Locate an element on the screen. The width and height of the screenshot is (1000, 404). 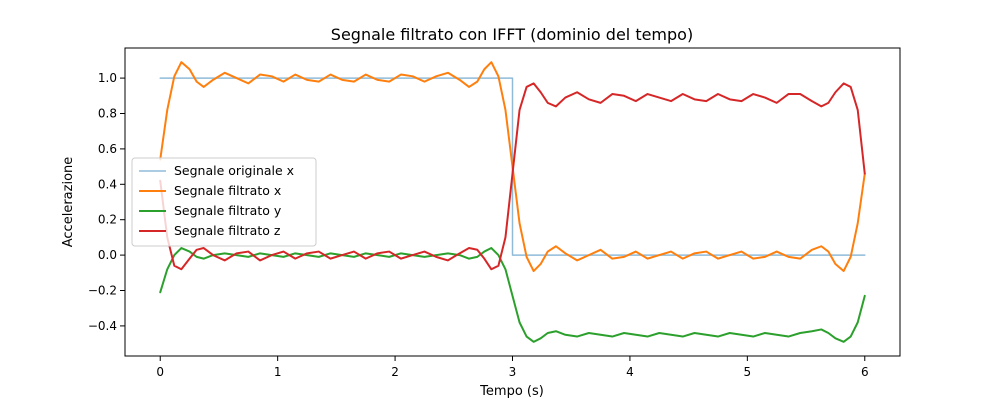
x-axis-label: Tempo (s) is located at coordinates (511, 391).